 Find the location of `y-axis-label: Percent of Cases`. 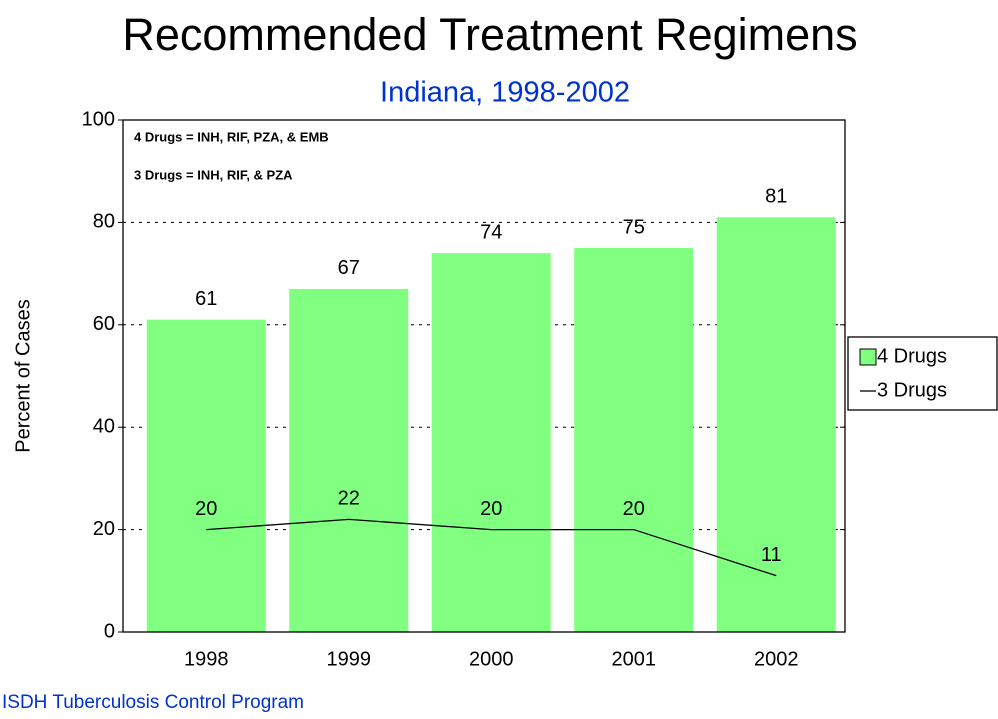

y-axis-label: Percent of Cases is located at coordinates (23, 375).